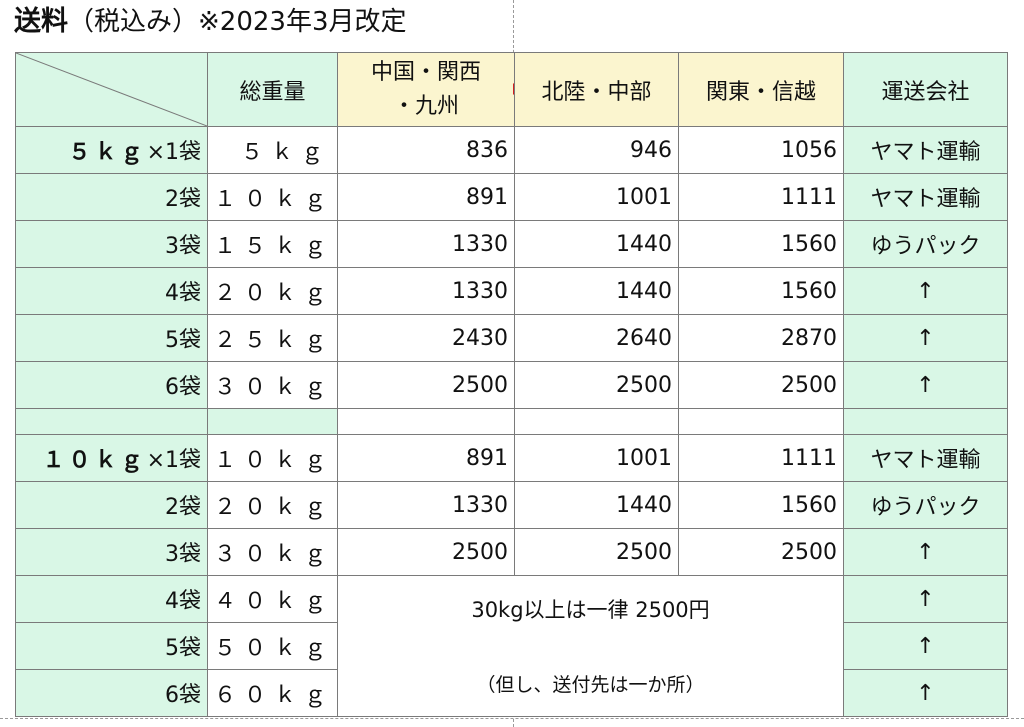 The image size is (1024, 727). I want to click on comment-marker-icon, so click(513, 89).